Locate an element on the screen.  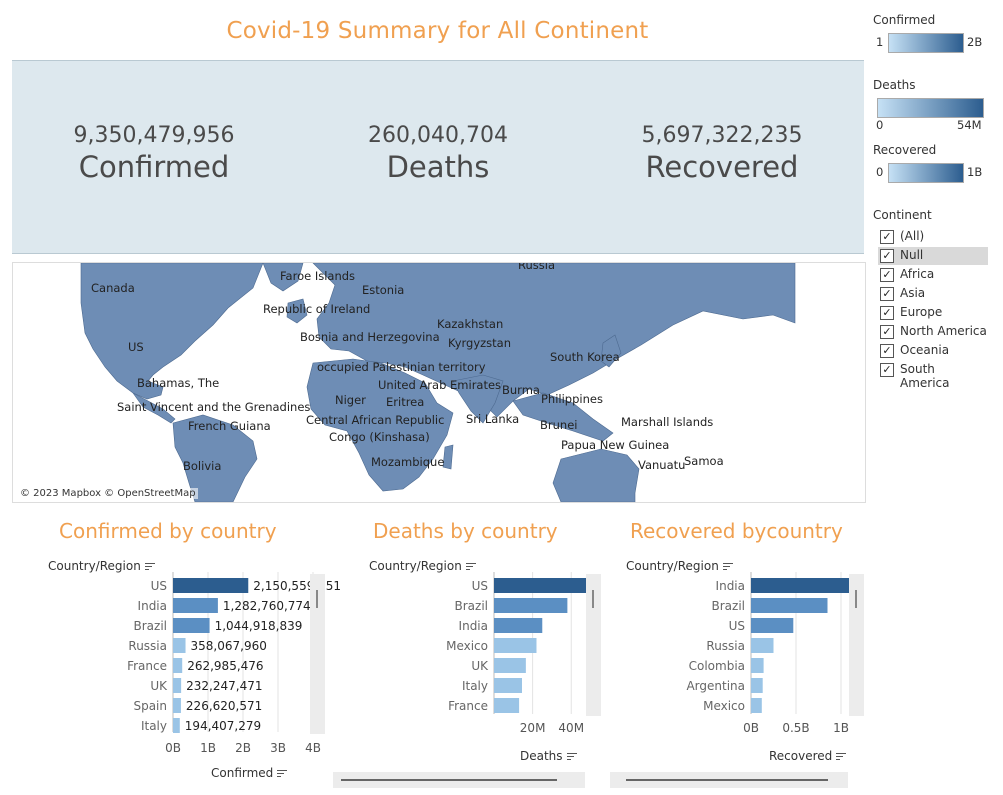
deaths-country-header: Country/Region is located at coordinates (422, 566).